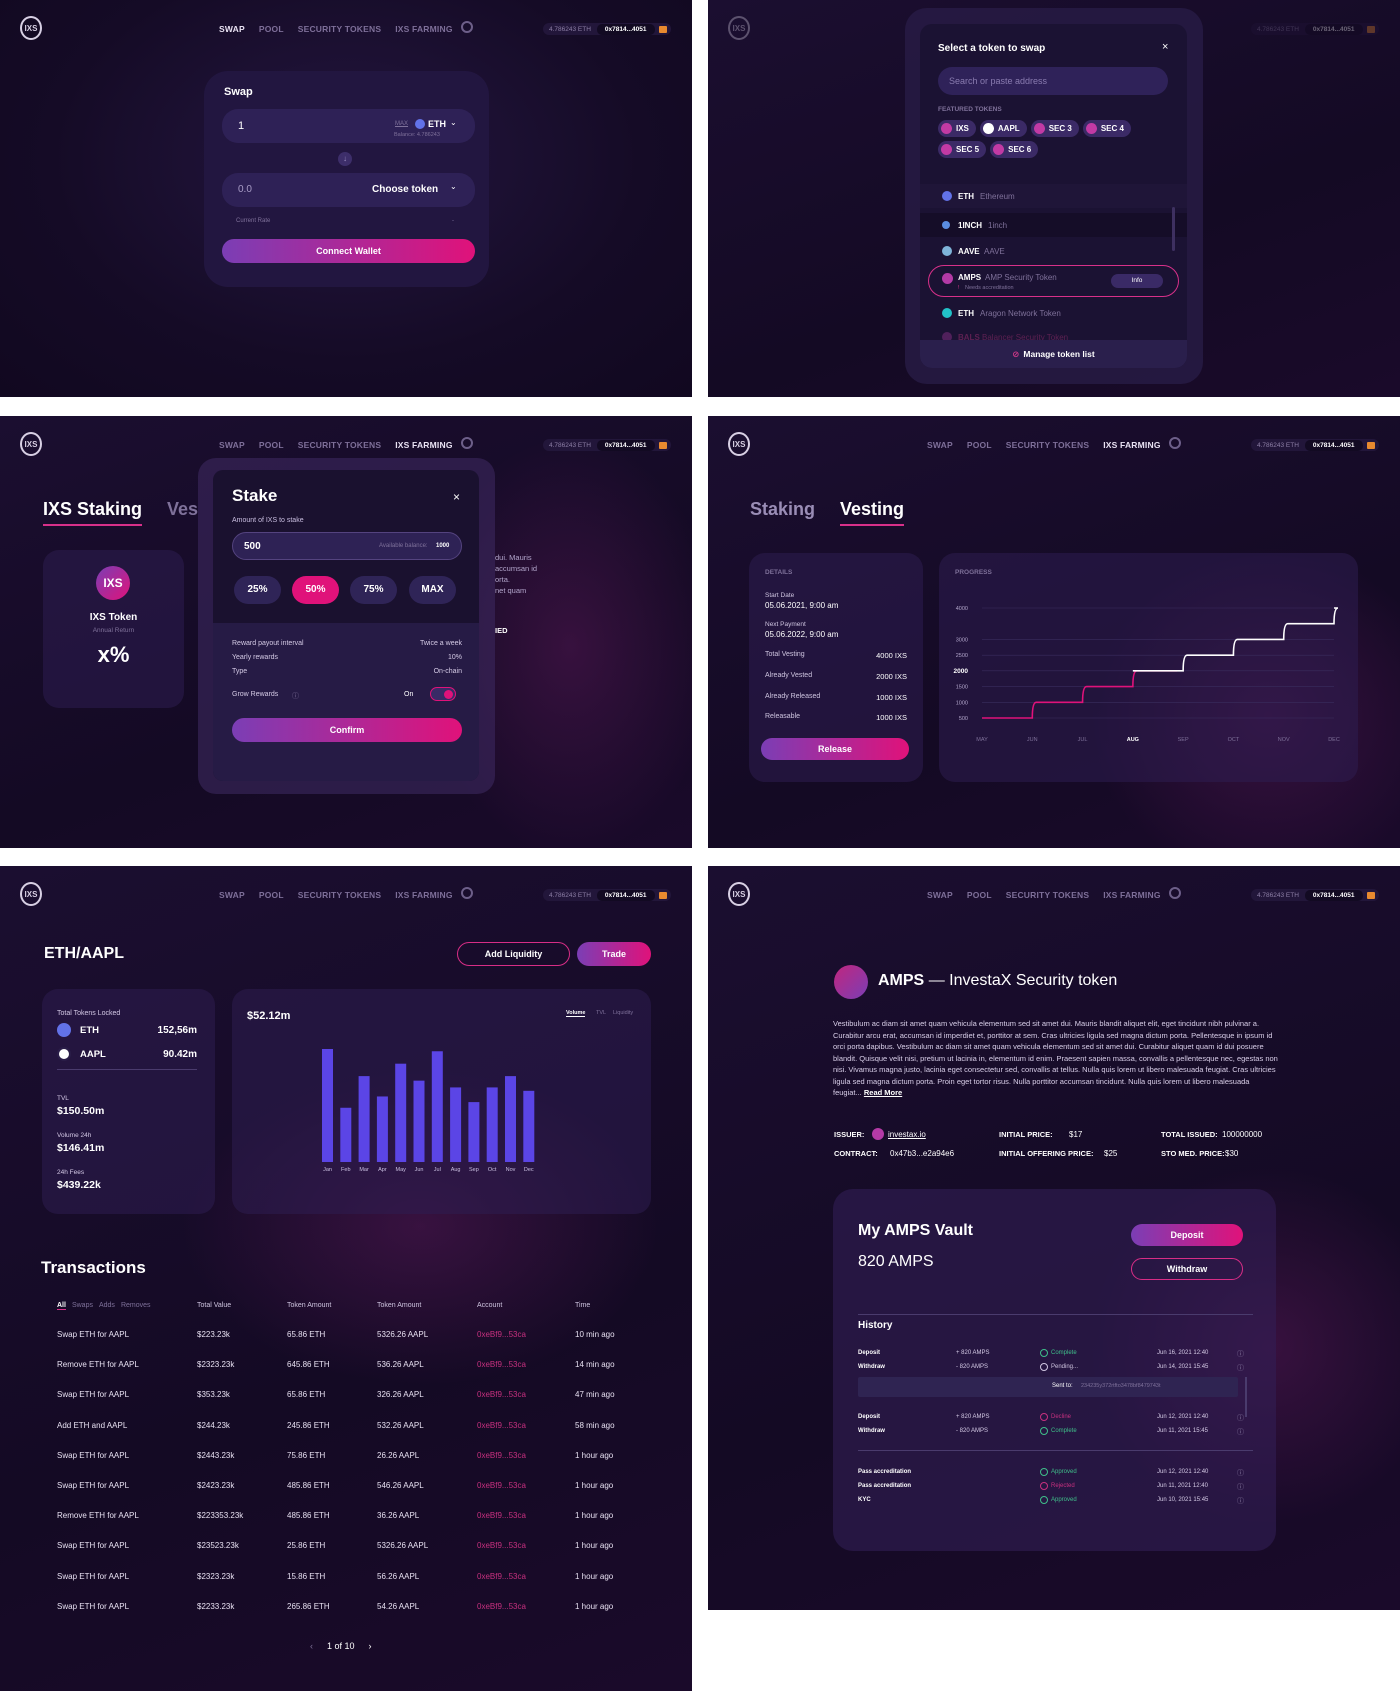 The width and height of the screenshot is (1400, 1691). I want to click on chevron-right-icon: ›, so click(370, 1646).